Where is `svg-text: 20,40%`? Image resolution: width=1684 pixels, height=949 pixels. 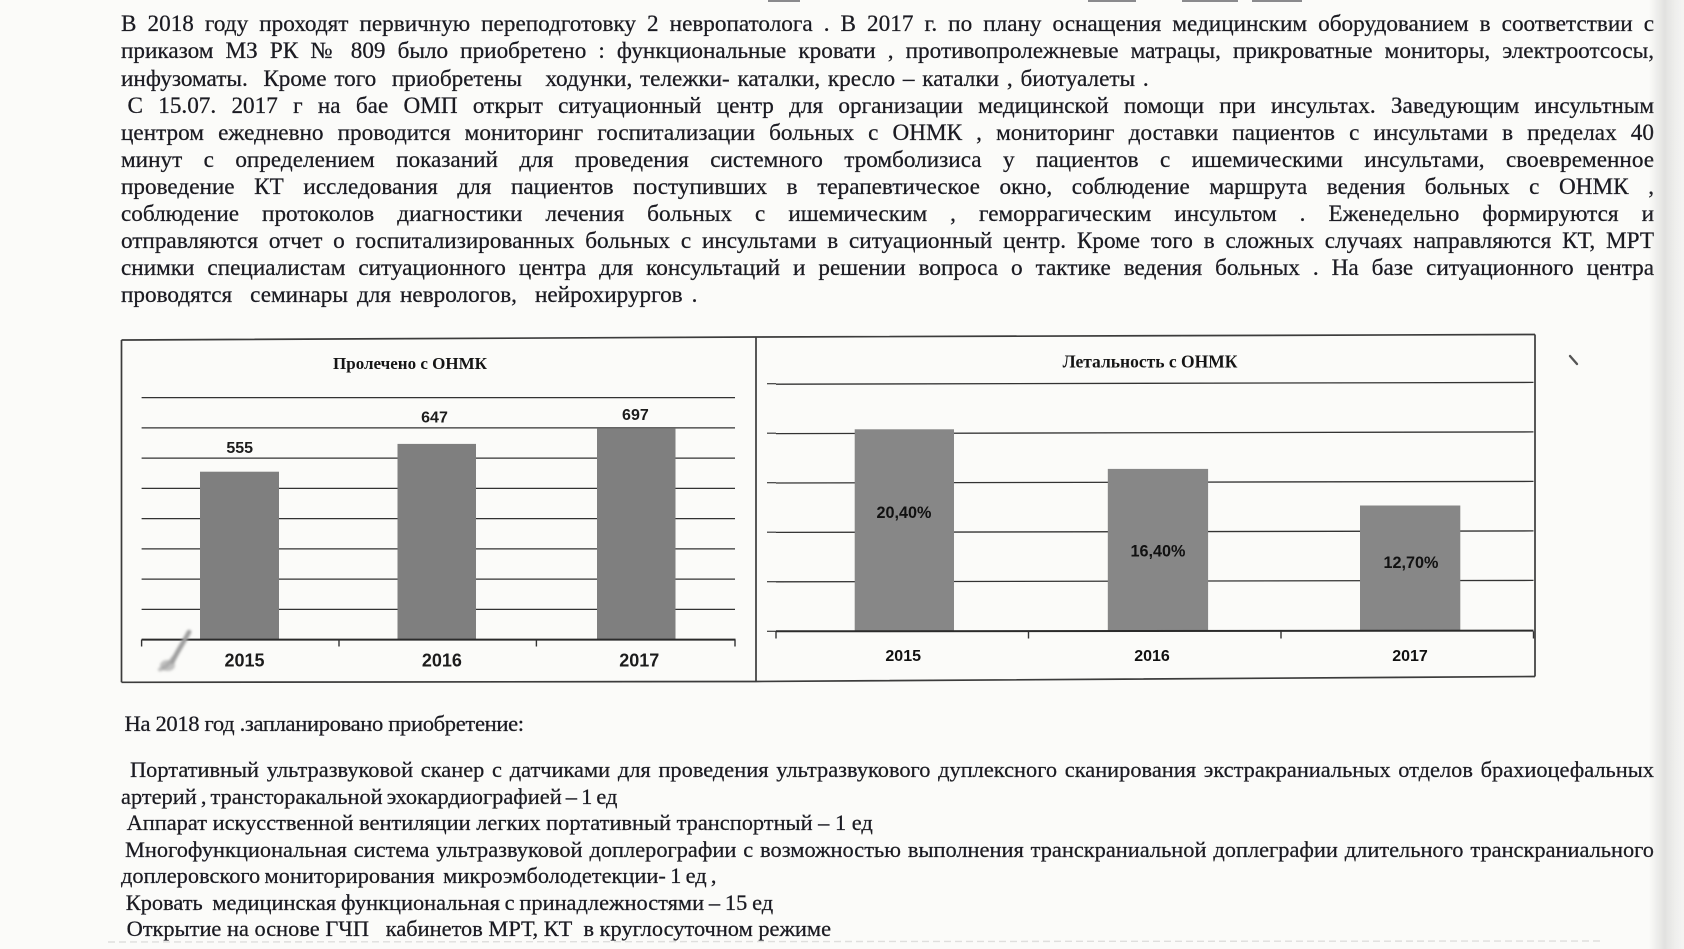
svg-text: 20,40% is located at coordinates (904, 513).